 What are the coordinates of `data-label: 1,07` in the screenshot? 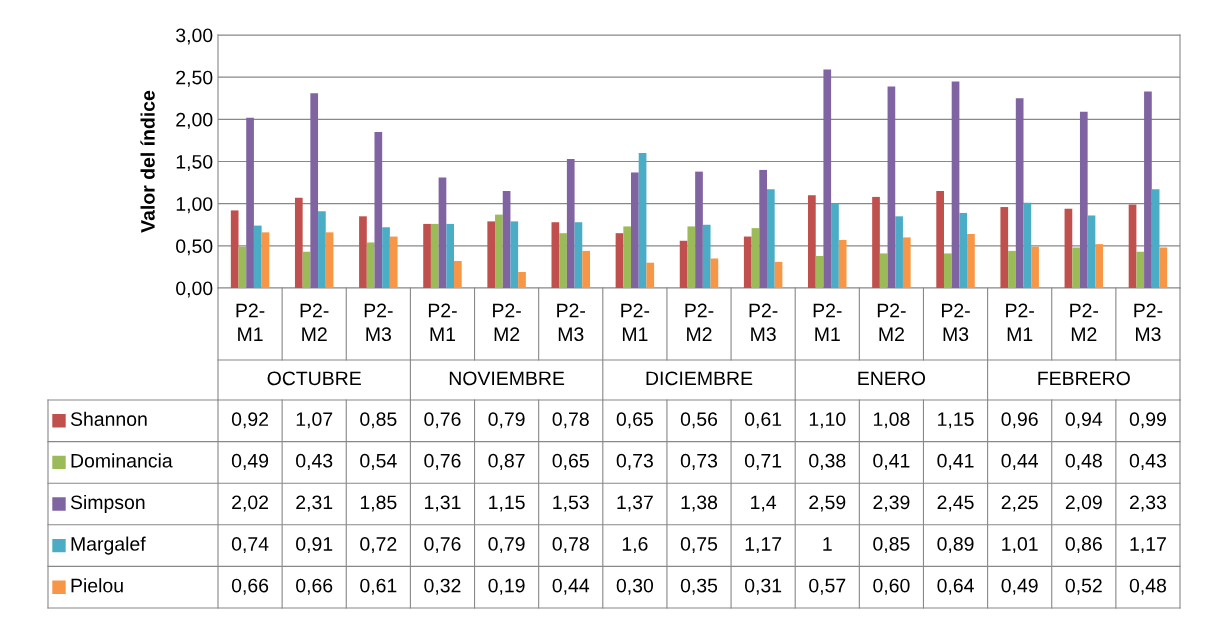 It's located at (314, 420).